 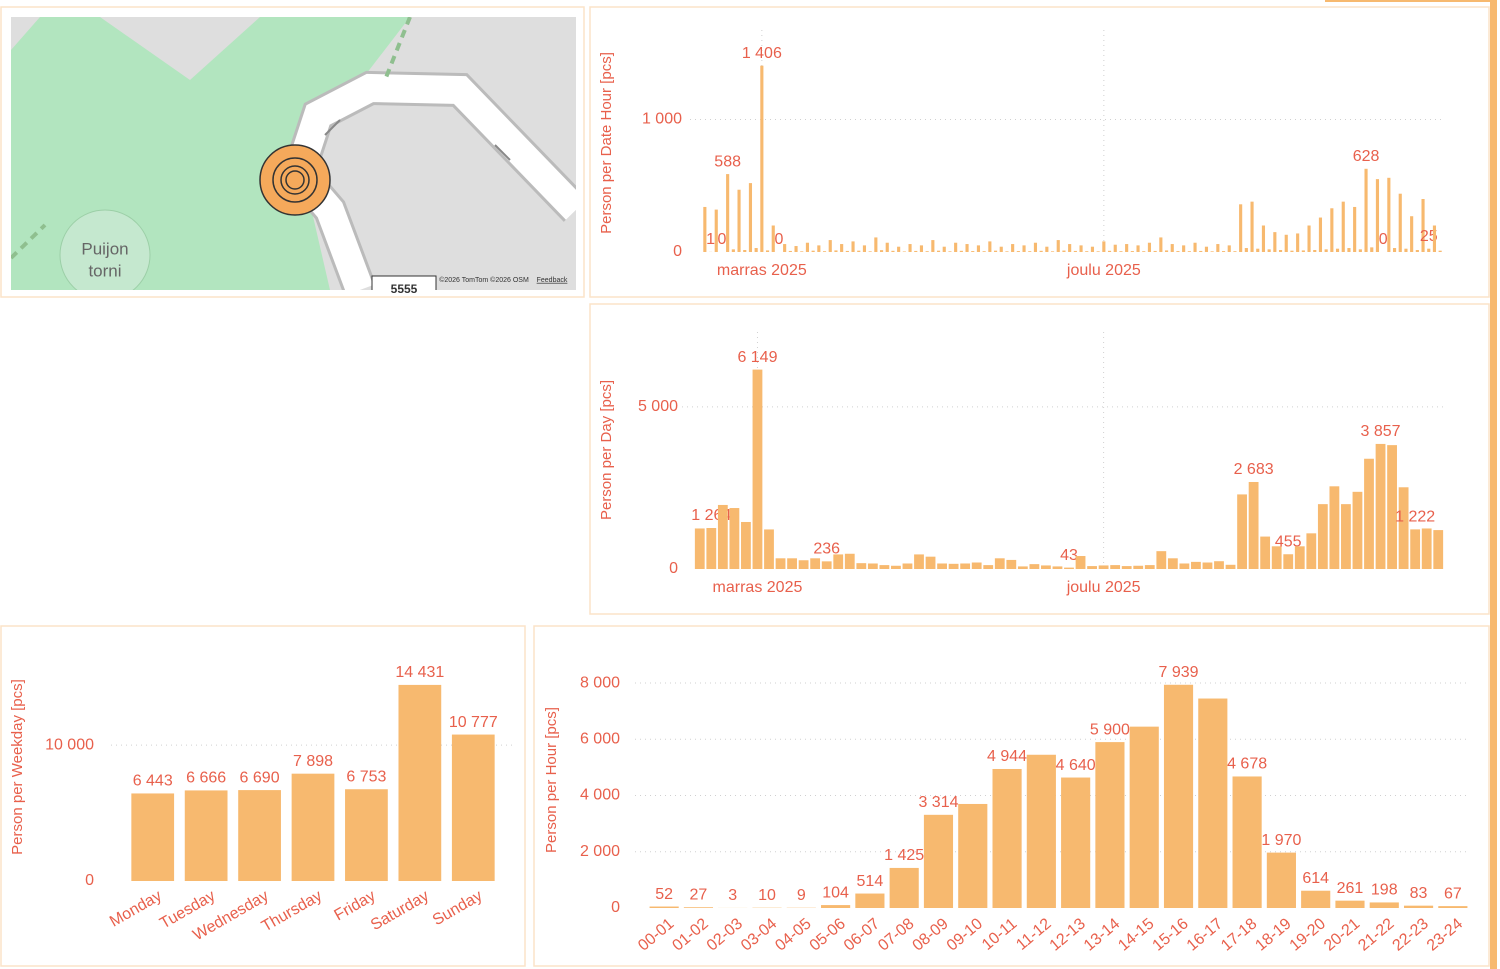 I want to click on data-label: 52, so click(x=664, y=894).